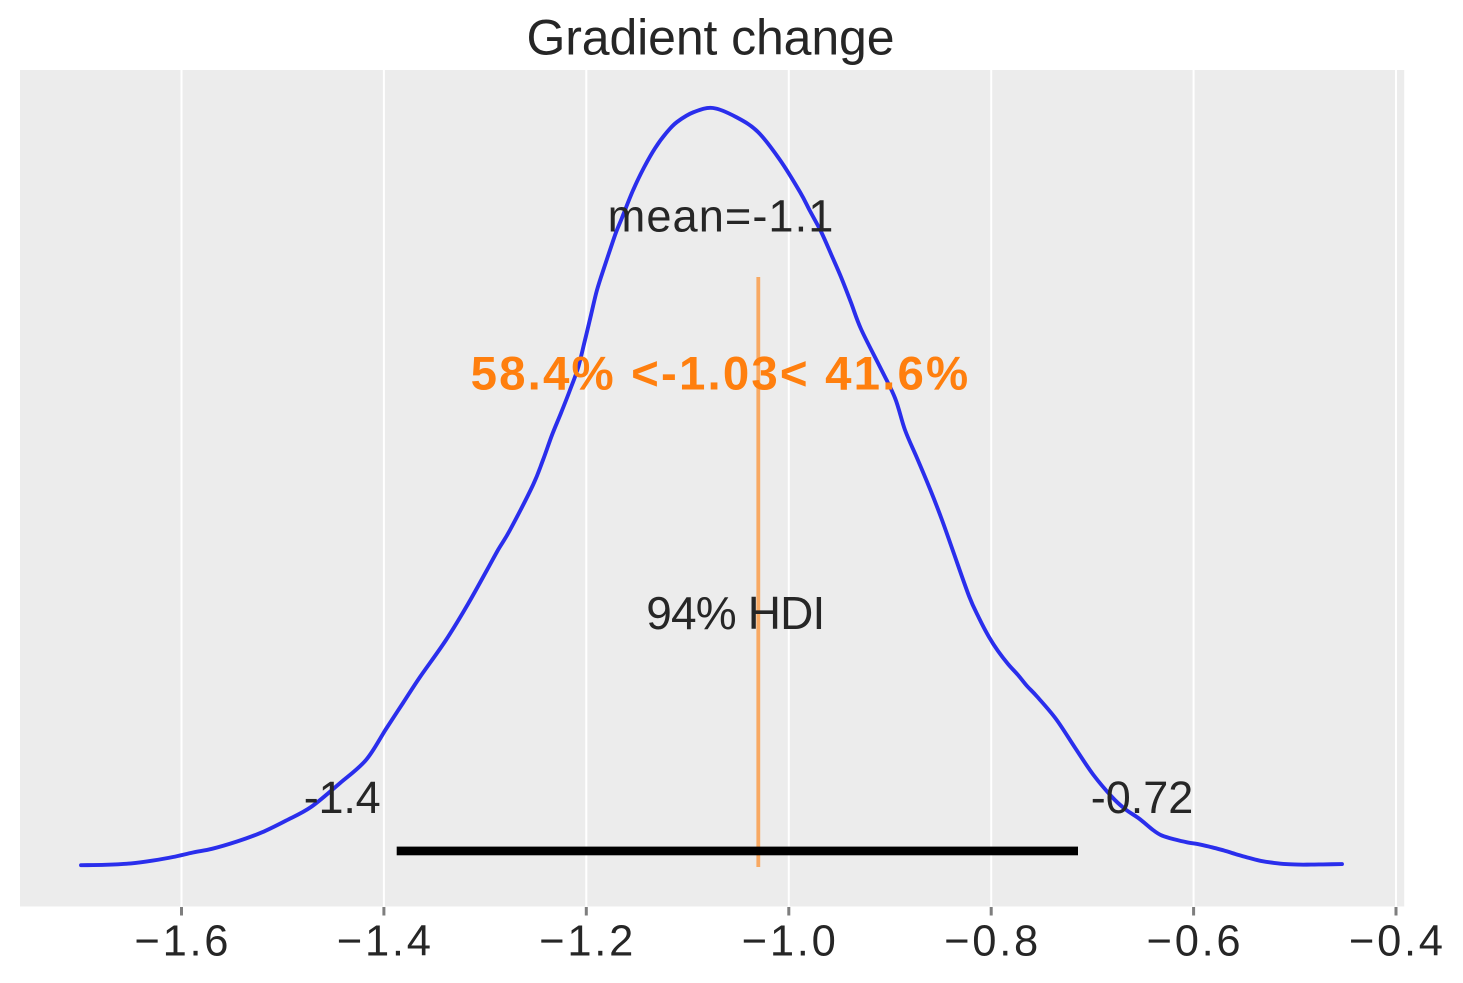 Image resolution: width=1463 pixels, height=983 pixels. Describe the element at coordinates (342, 797) in the screenshot. I see `svg-text: -1.4` at that location.